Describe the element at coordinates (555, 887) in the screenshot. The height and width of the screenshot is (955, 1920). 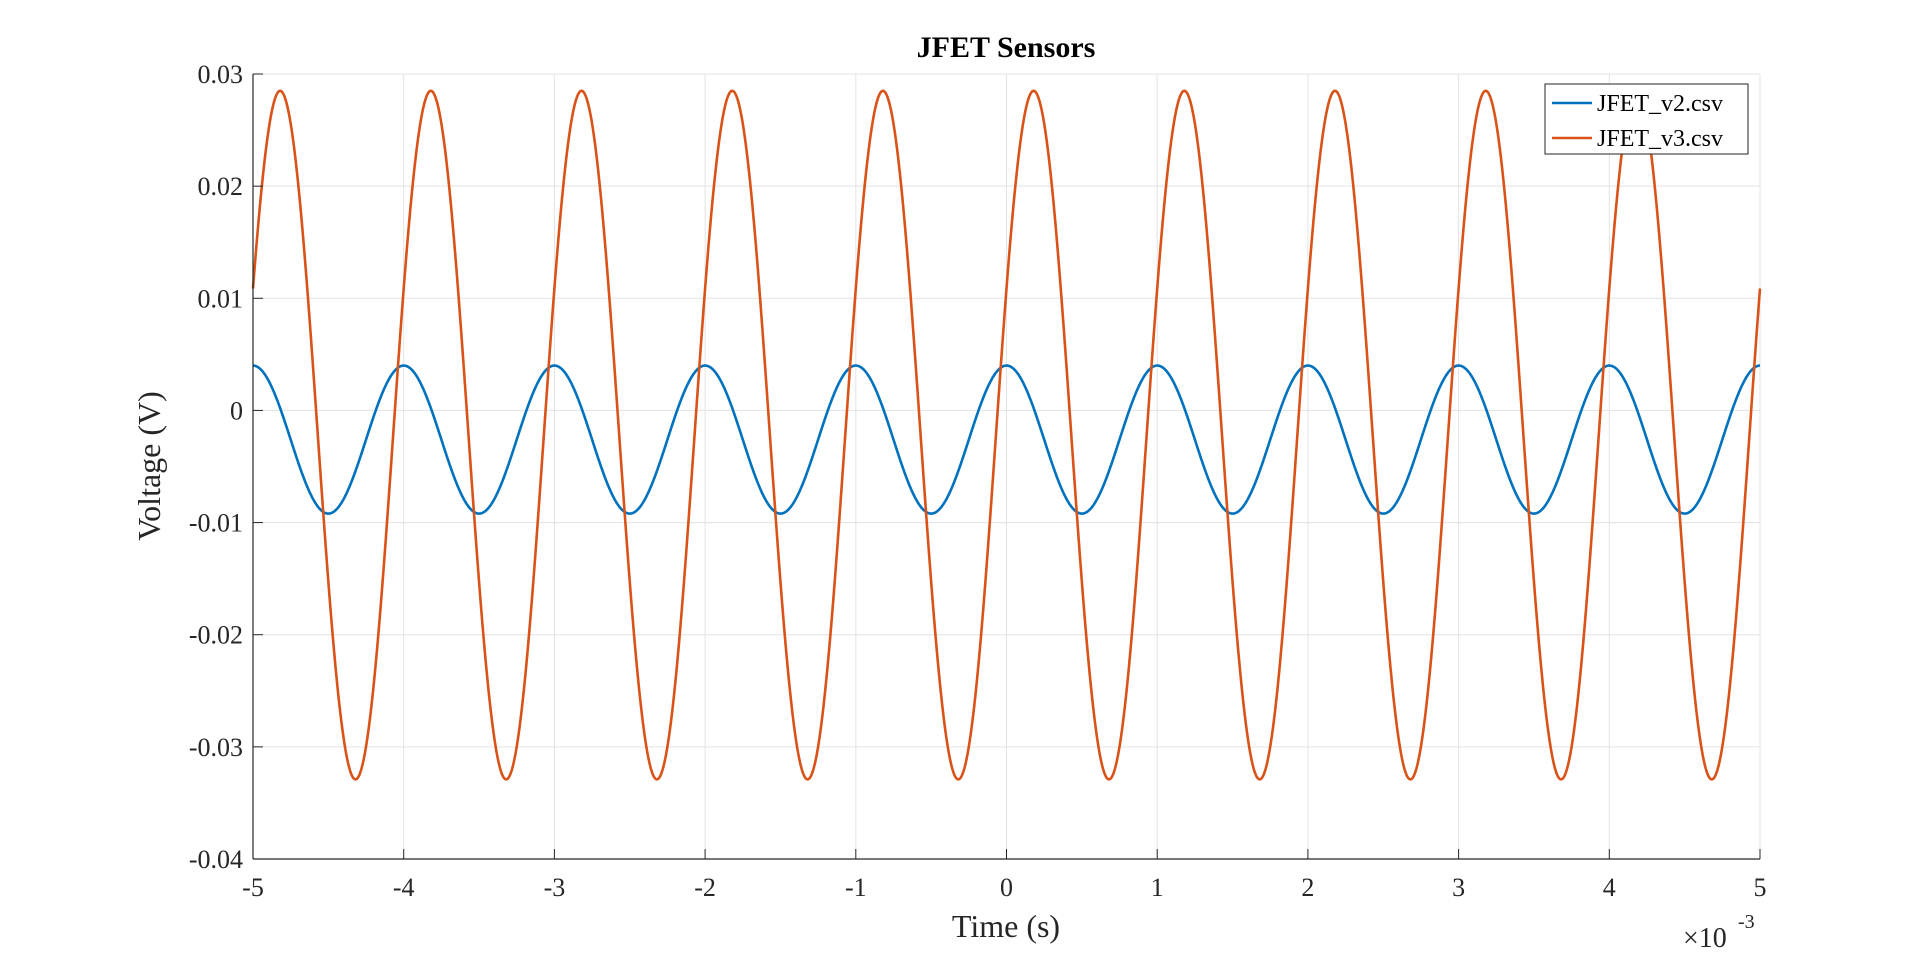
I see `x-tick-label: -3` at that location.